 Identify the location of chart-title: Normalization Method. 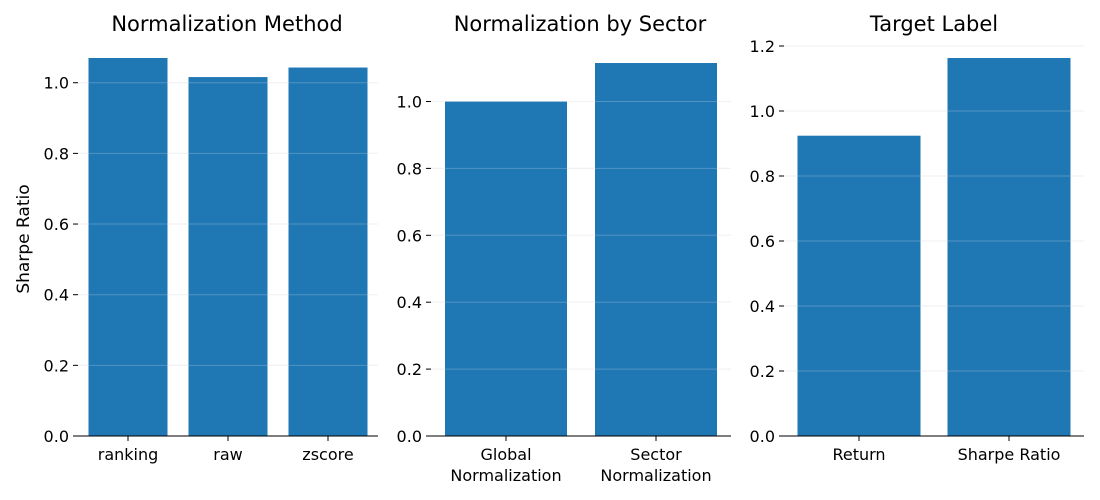
(226, 24).